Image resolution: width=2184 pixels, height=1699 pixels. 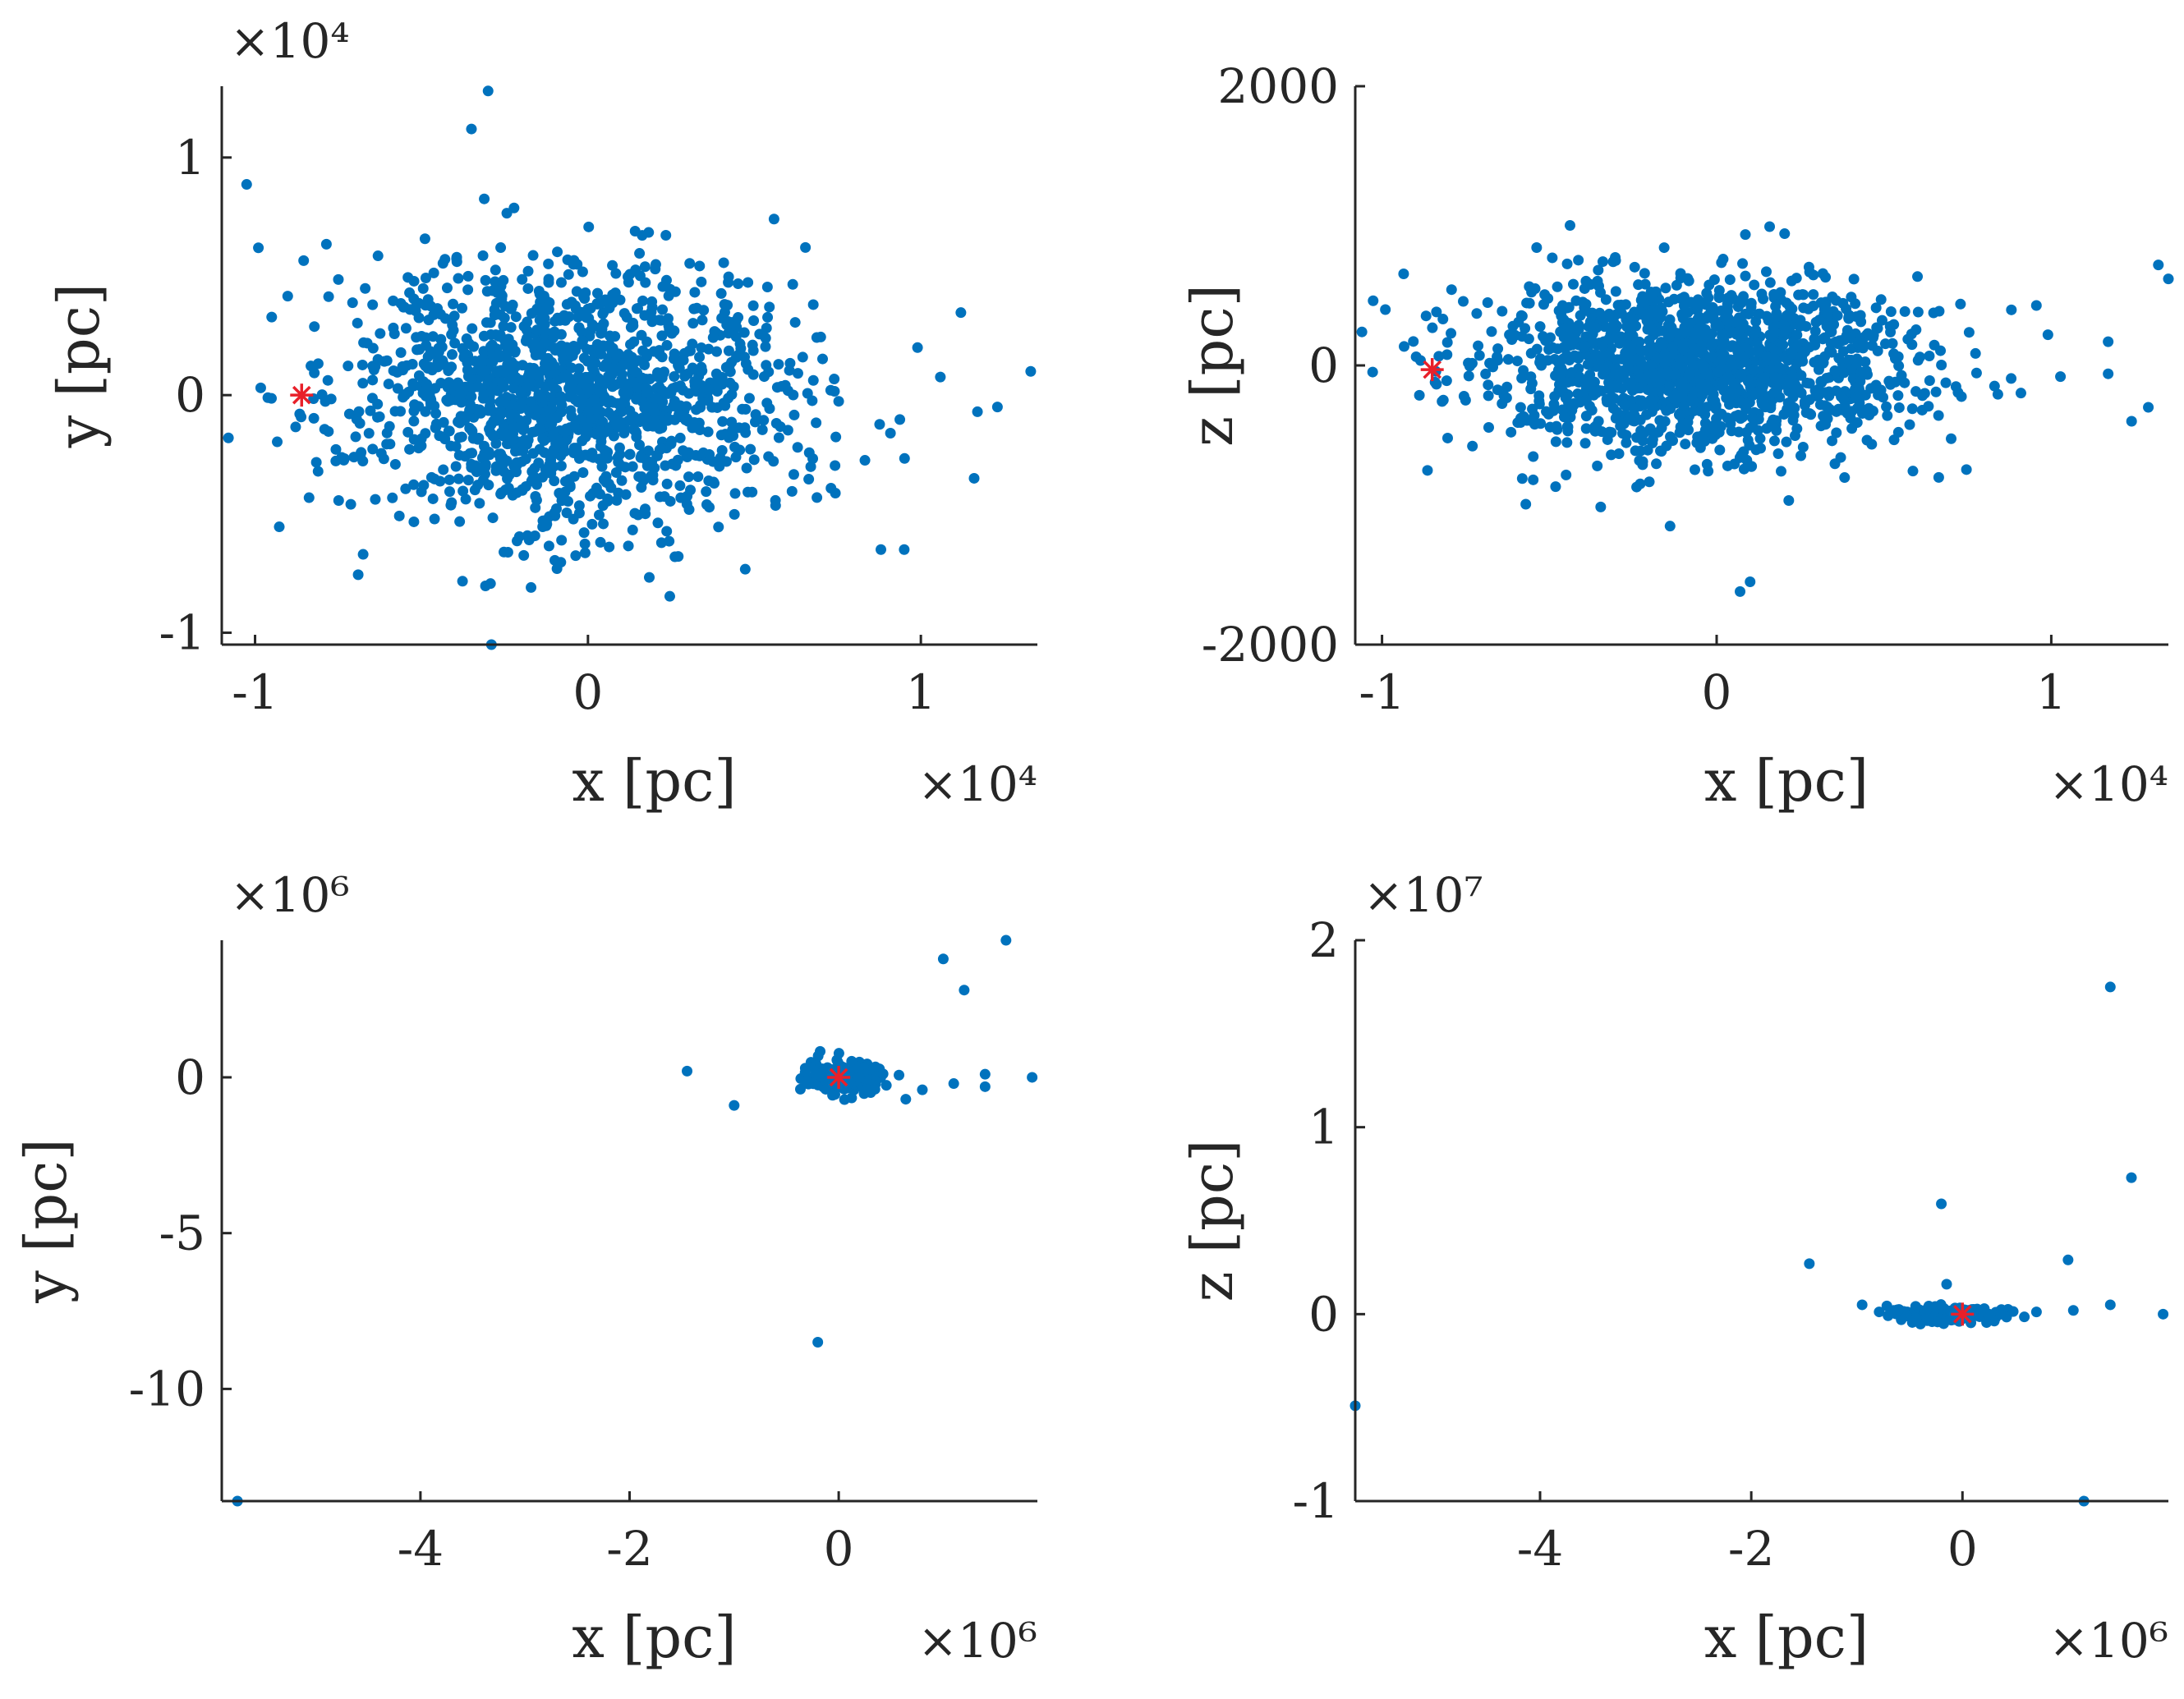 What do you see at coordinates (1278, 86) in the screenshot?
I see `y-tick-label: 2000` at bounding box center [1278, 86].